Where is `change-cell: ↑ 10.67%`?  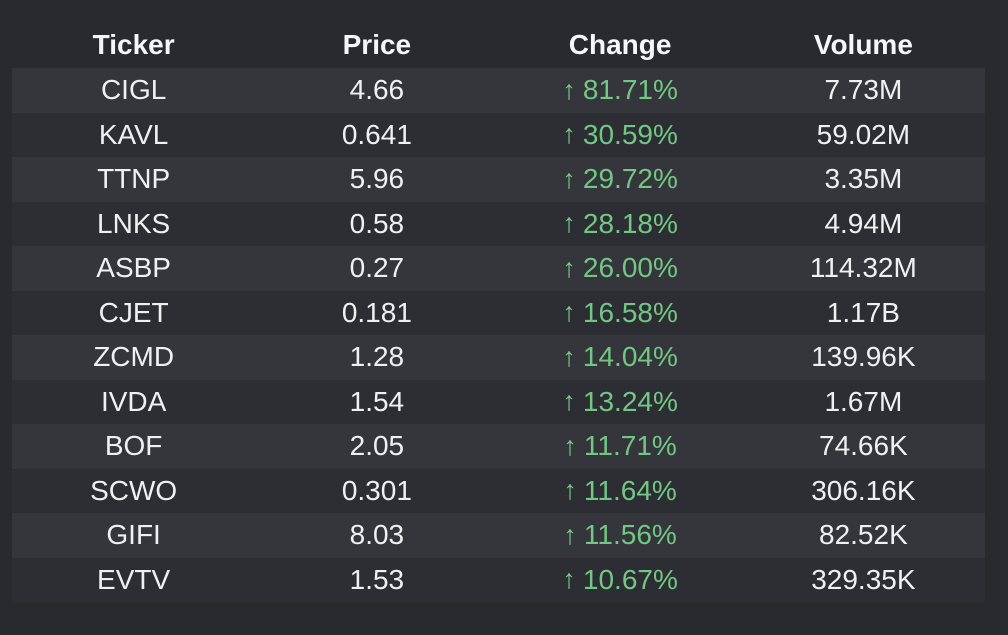
change-cell: ↑ 10.67% is located at coordinates (620, 580).